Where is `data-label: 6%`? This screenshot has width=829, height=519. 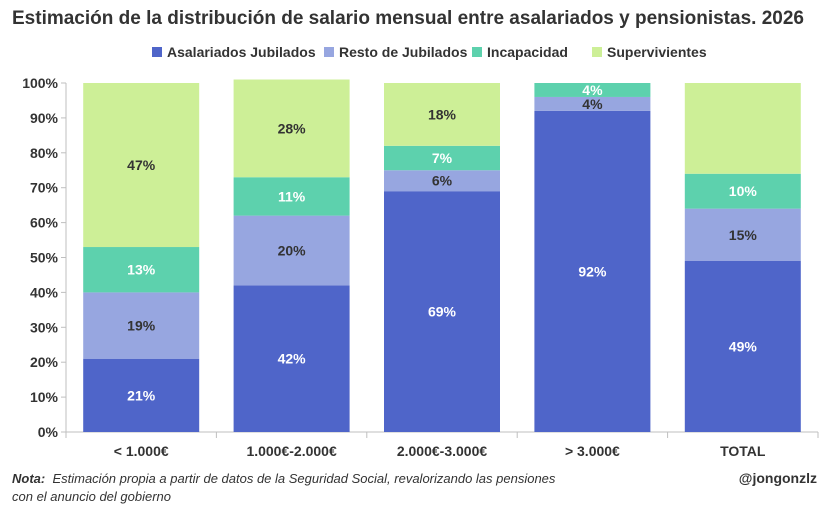 data-label: 6% is located at coordinates (442, 181).